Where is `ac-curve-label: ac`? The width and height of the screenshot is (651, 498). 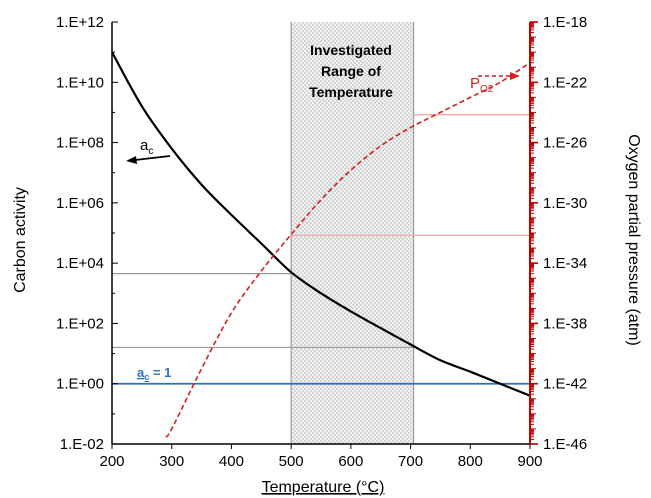
ac-curve-label: ac is located at coordinates (146, 147).